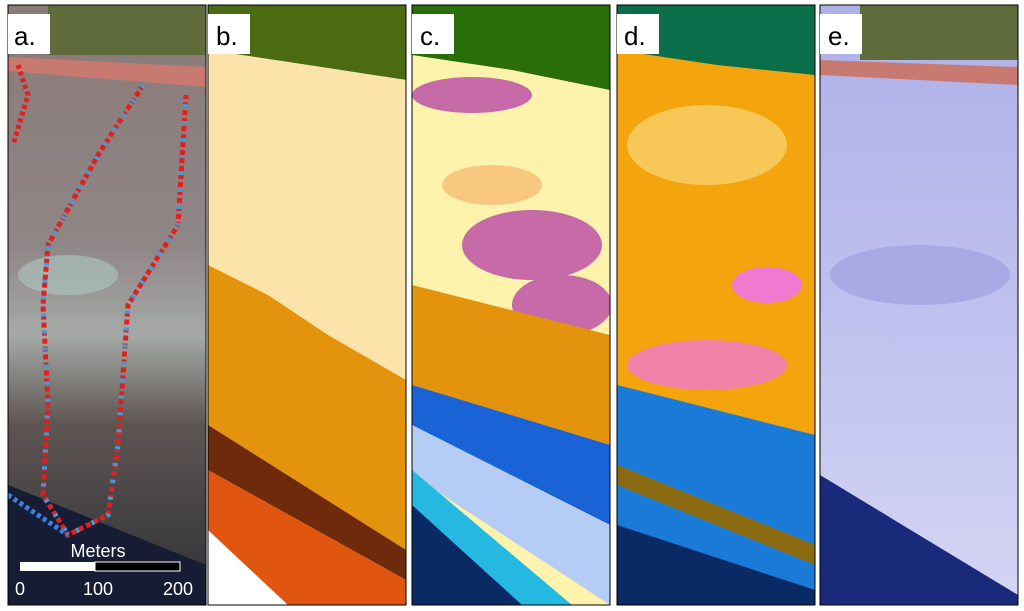 Image resolution: width=1024 pixels, height=611 pixels. Describe the element at coordinates (68, 275) in the screenshot. I see `sand-patch` at that location.